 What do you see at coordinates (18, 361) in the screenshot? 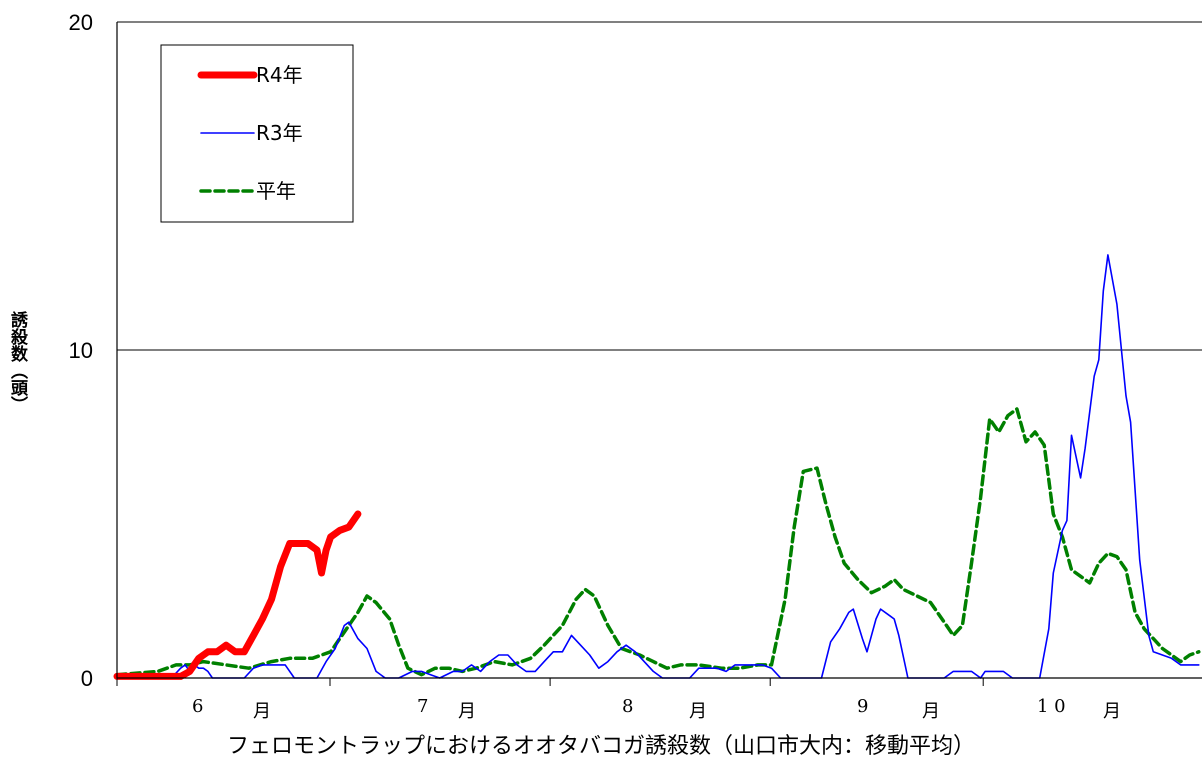
I see `y-axis-label: 誘殺数（頭）` at bounding box center [18, 361].